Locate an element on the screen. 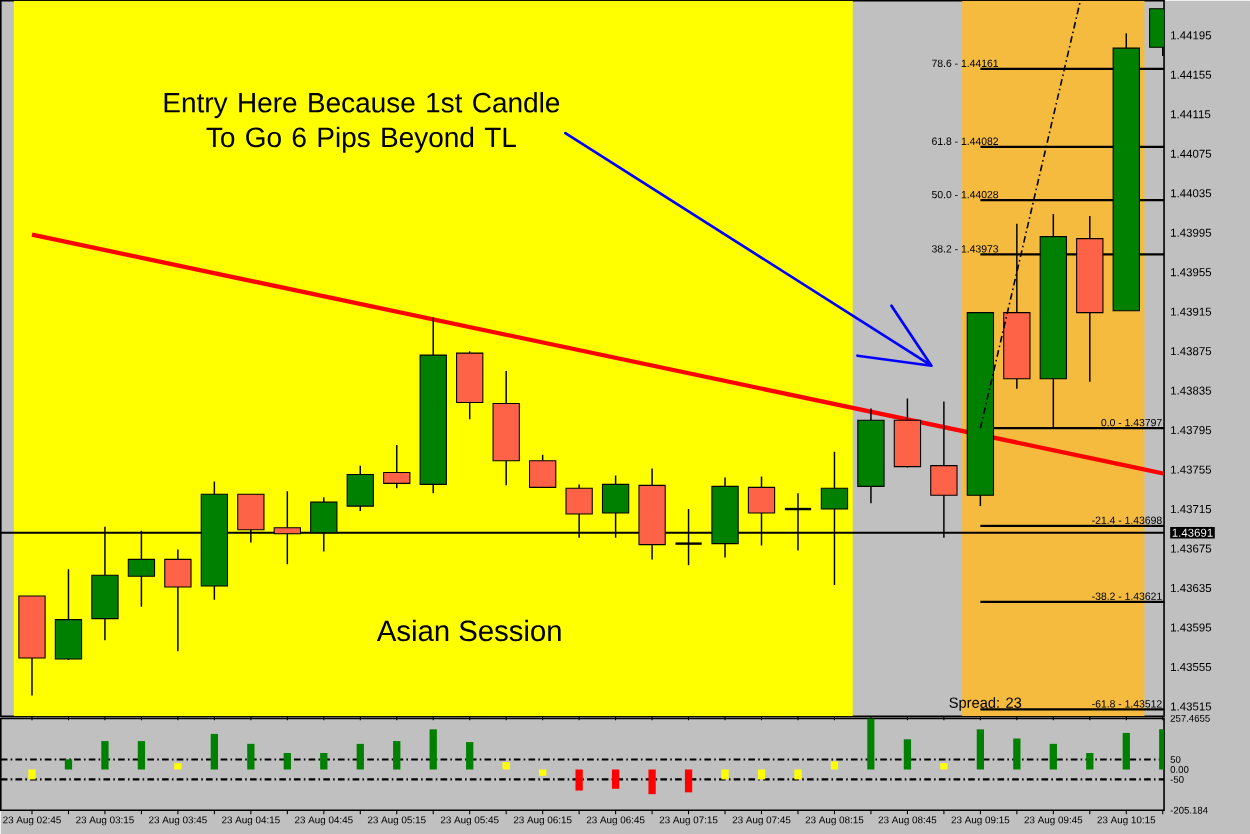 The width and height of the screenshot is (1250, 834). annotation: Entry Here Because 1st Candle To Go 6 Pips Beyond TL is located at coordinates (362, 122).